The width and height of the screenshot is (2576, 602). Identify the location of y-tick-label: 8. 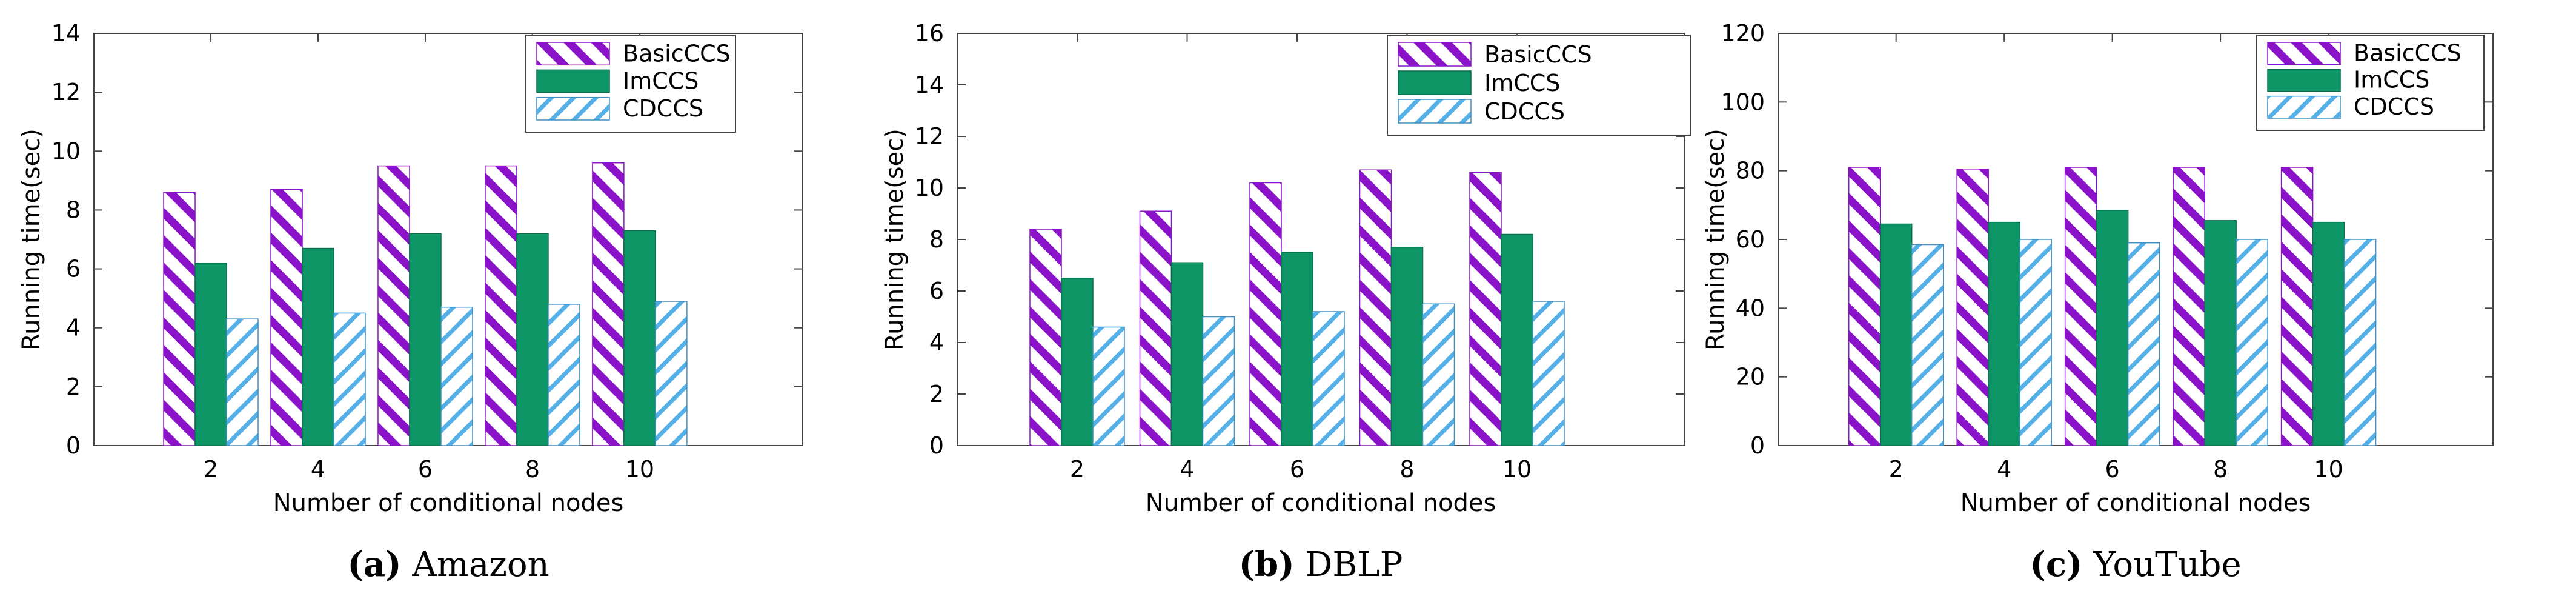
(73, 209).